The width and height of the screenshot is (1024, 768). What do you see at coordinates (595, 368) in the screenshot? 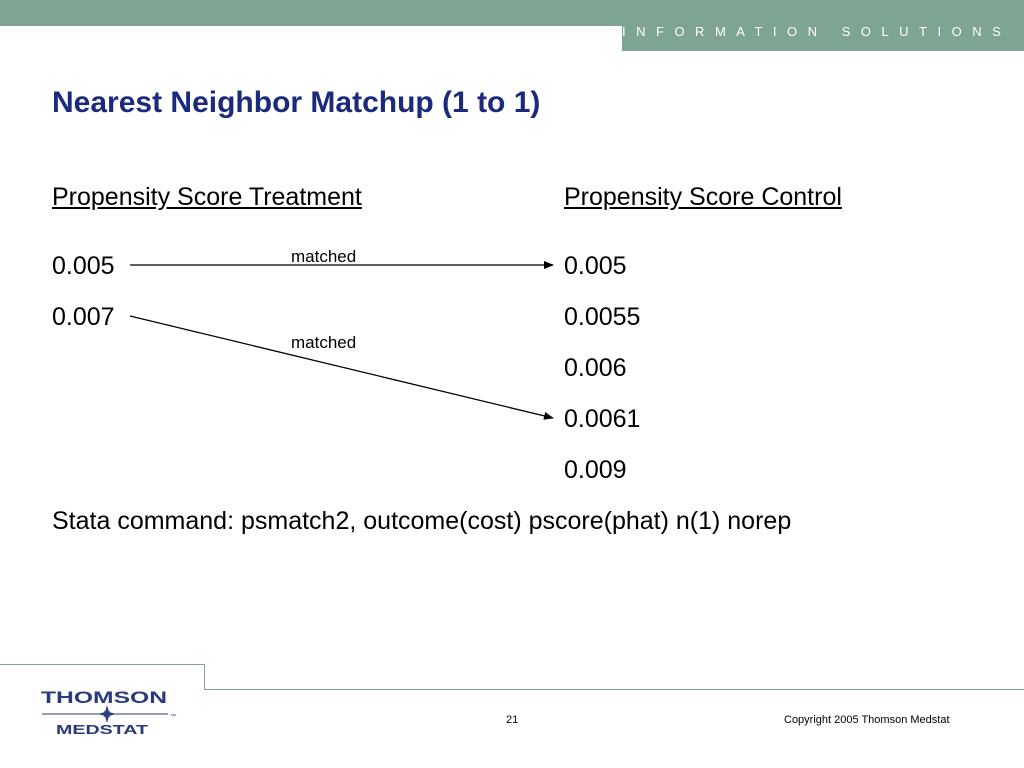
I see `control-value-3: 0.006` at bounding box center [595, 368].